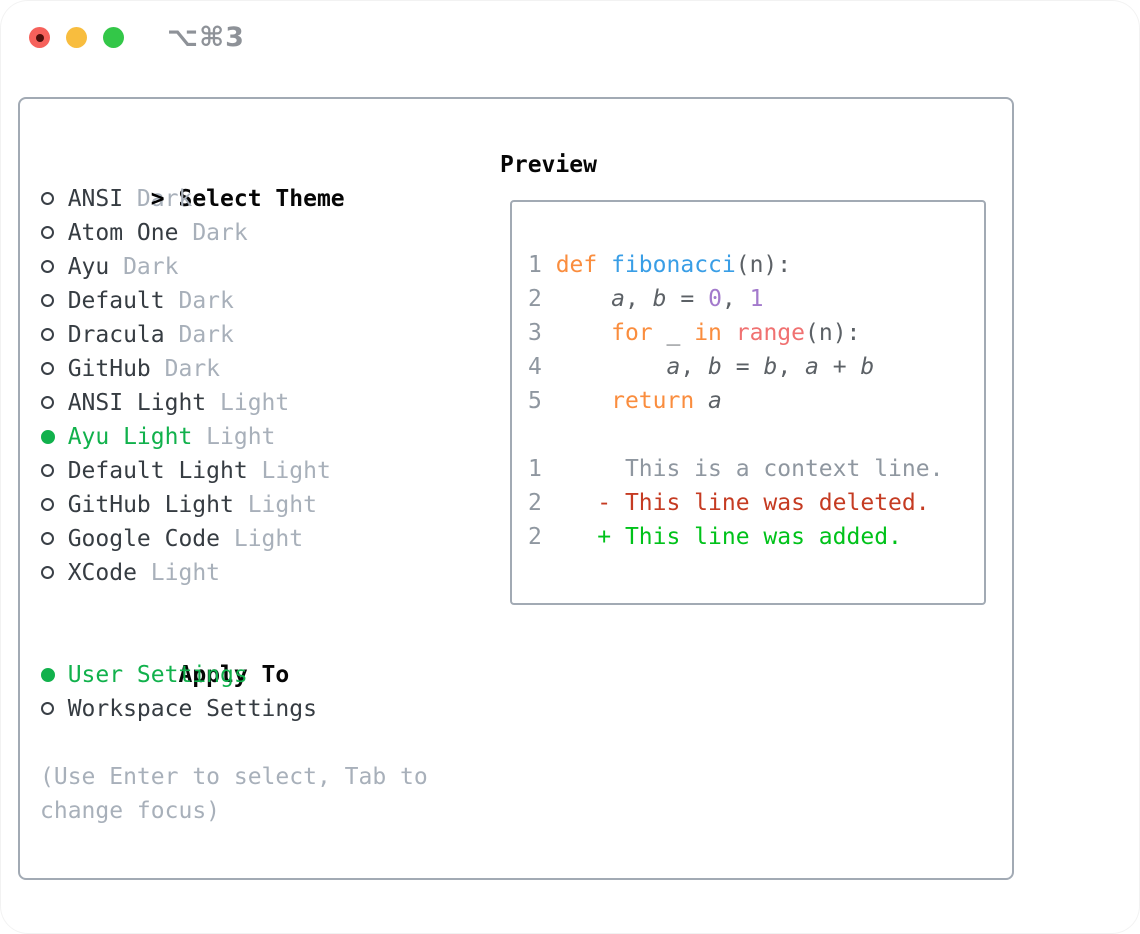 The image size is (1140, 934). I want to click on theme-option-dracula: Dracula Dark, so click(234, 335).